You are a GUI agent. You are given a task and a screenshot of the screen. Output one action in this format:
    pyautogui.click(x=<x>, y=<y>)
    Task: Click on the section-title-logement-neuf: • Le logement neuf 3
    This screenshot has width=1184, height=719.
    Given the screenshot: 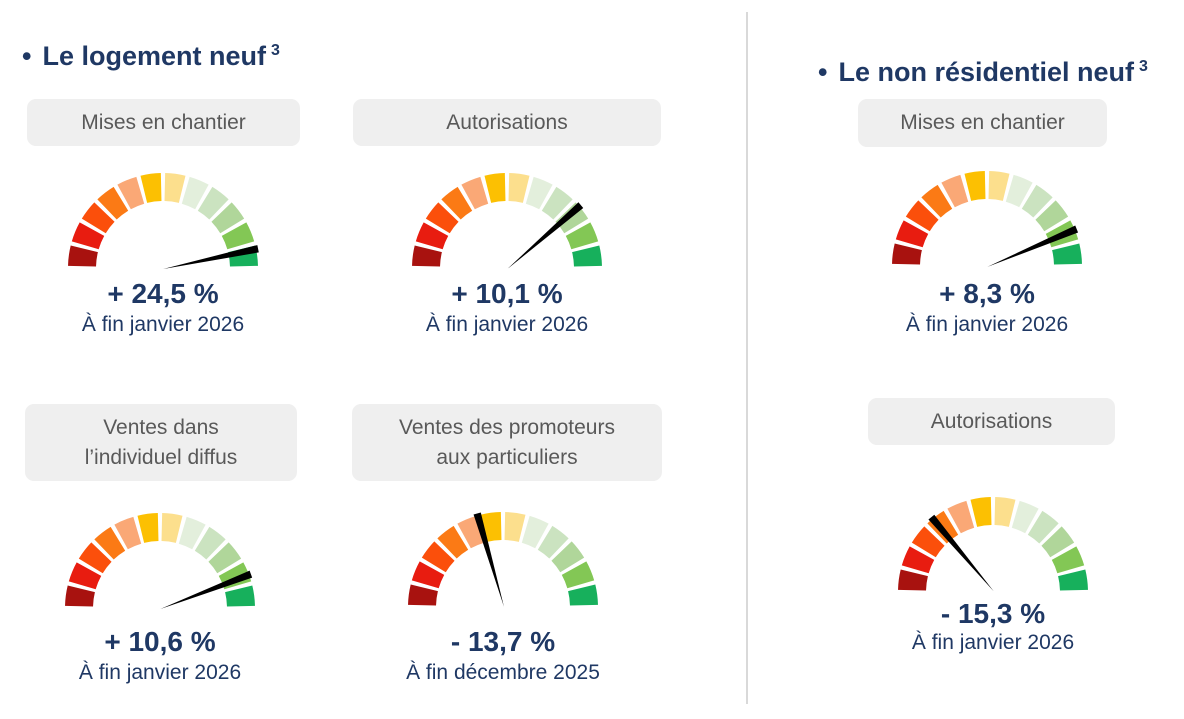 What is the action you would take?
    pyautogui.click(x=151, y=56)
    